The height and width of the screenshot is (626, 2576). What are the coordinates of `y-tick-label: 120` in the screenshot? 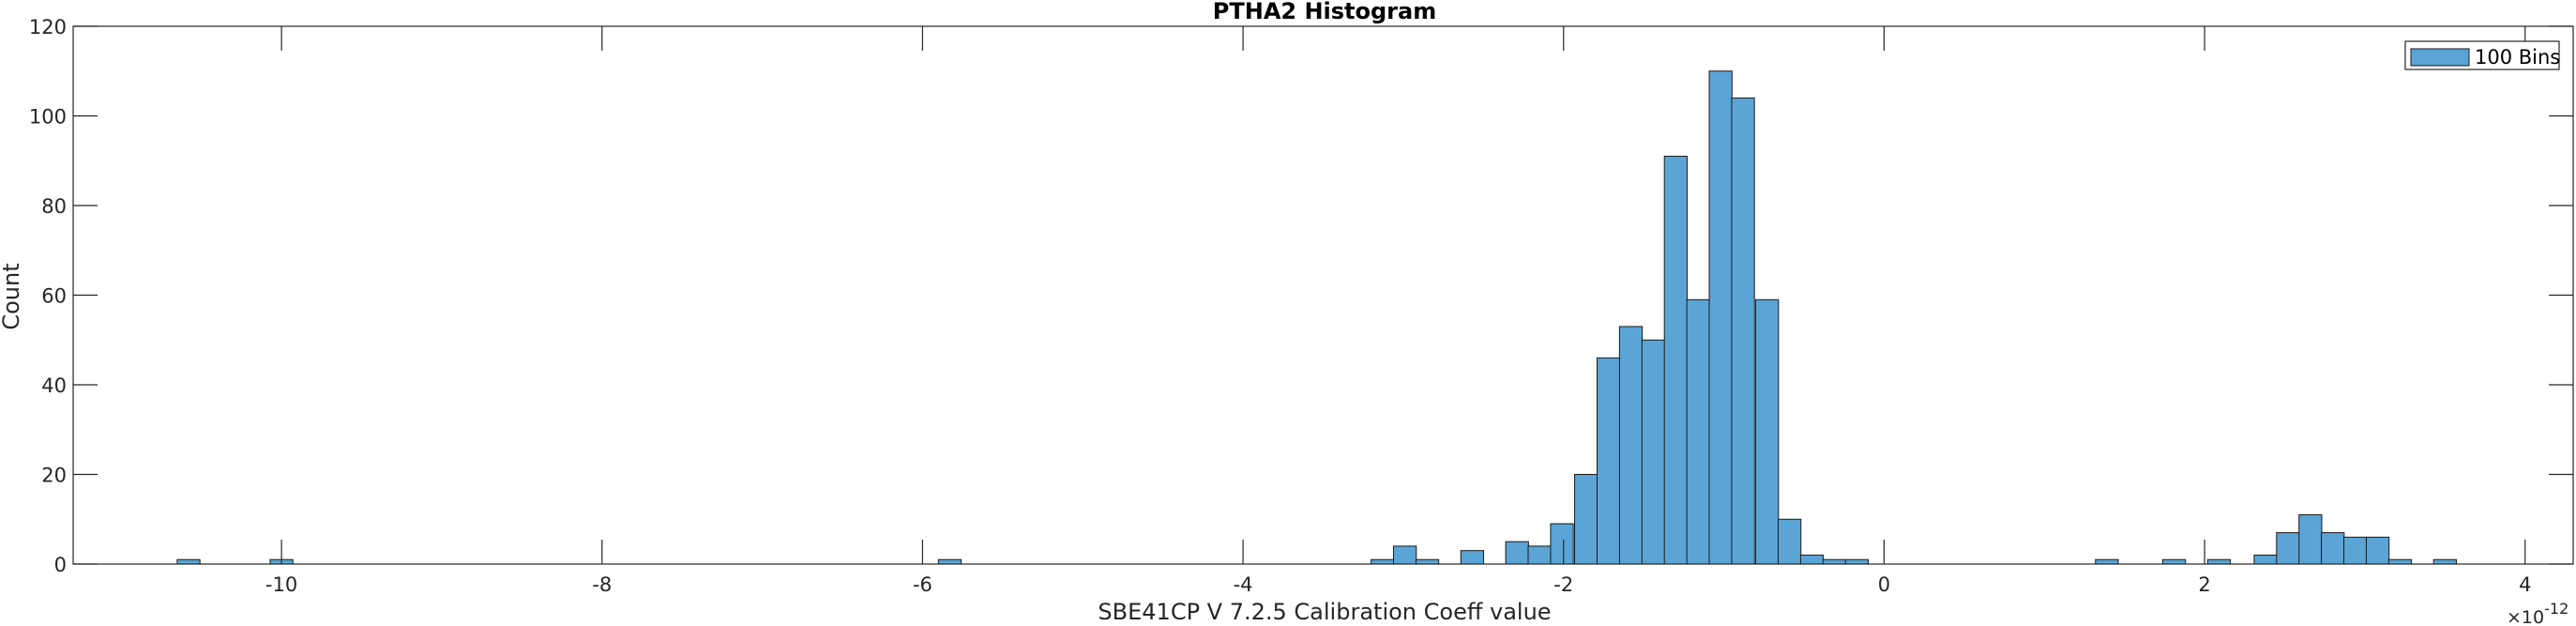 It's located at (48, 27).